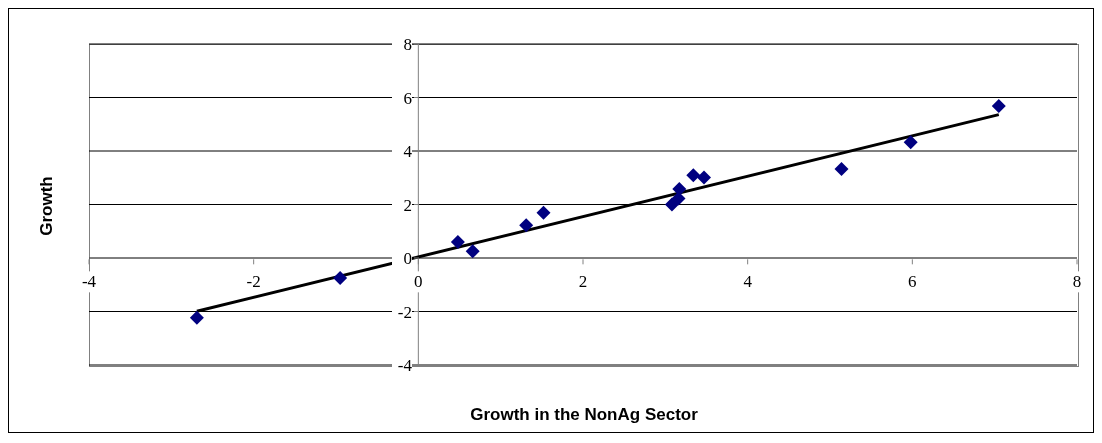 The height and width of the screenshot is (443, 1102). What do you see at coordinates (584, 415) in the screenshot?
I see `x-axis-title: Growth in the NonAg Sector` at bounding box center [584, 415].